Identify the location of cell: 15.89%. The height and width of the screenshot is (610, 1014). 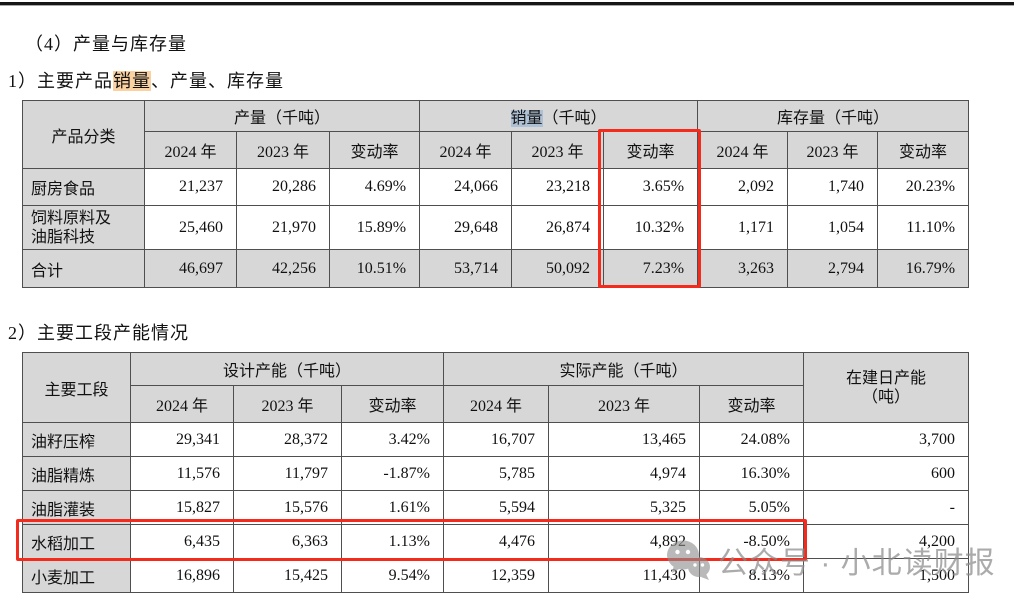
(374, 227).